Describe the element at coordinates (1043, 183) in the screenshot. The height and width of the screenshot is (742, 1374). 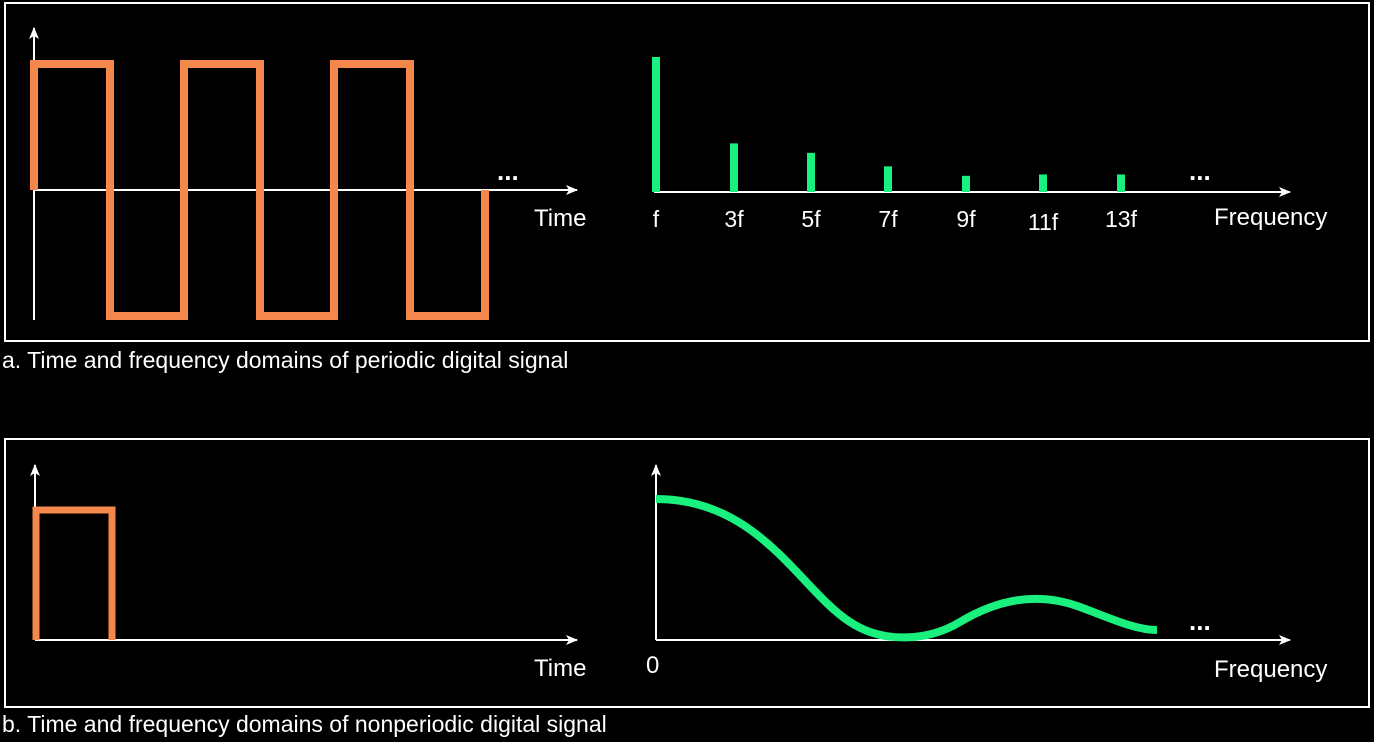
I see `harmonic-bar-11f` at that location.